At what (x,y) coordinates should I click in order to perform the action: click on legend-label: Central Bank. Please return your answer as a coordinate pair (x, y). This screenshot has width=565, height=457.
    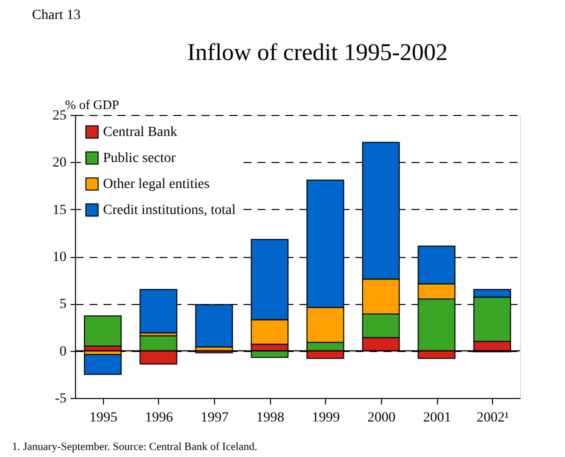
    Looking at the image, I should click on (140, 132).